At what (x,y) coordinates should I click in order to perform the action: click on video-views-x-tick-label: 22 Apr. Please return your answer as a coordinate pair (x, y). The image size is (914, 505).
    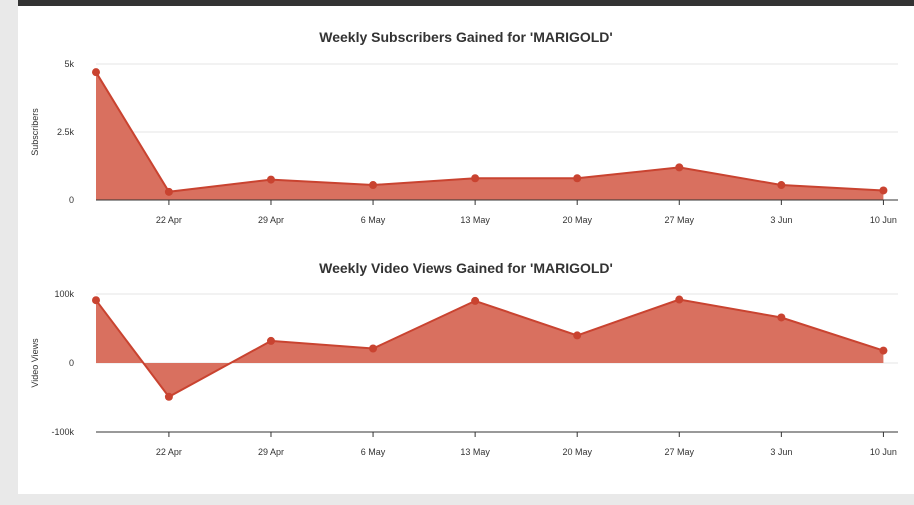
    Looking at the image, I should click on (169, 452).